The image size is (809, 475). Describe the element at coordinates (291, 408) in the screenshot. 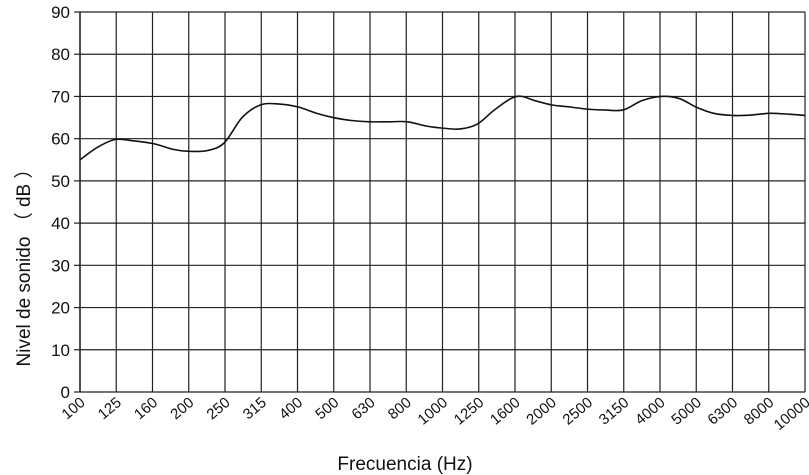

I see `x-tick-label-400: 400` at that location.